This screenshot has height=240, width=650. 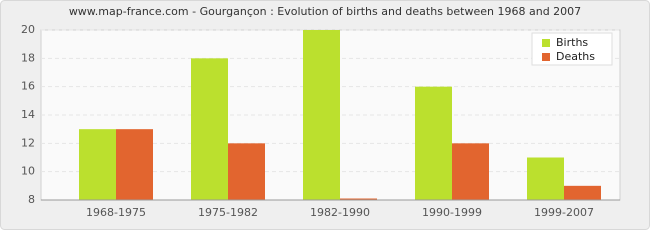 I want to click on legend-label: Deaths, so click(x=575, y=56).